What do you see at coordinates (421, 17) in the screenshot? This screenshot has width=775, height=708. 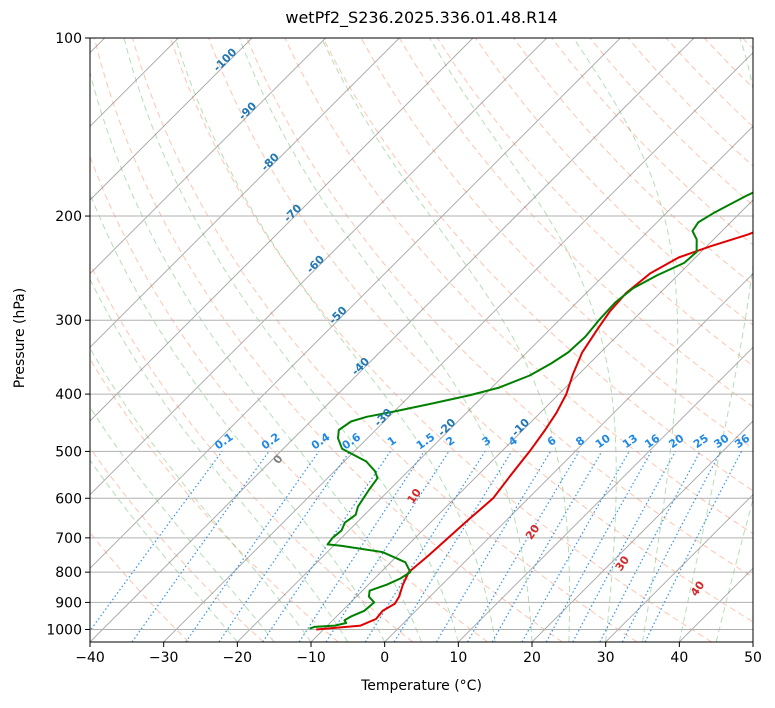 I see `chart-title: wetPf2_S236.2025.336.01.48.R14` at bounding box center [421, 17].